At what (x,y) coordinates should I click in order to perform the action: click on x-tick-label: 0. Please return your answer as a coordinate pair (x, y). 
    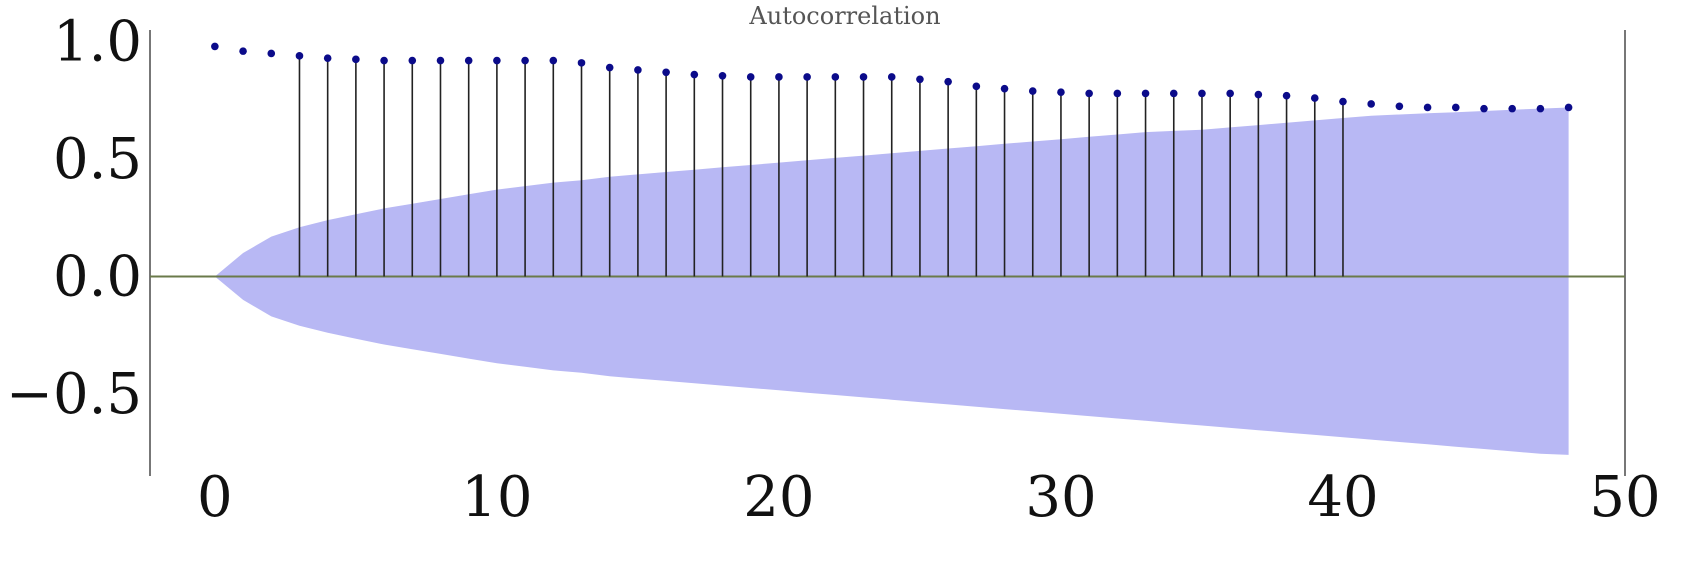
    Looking at the image, I should click on (215, 497).